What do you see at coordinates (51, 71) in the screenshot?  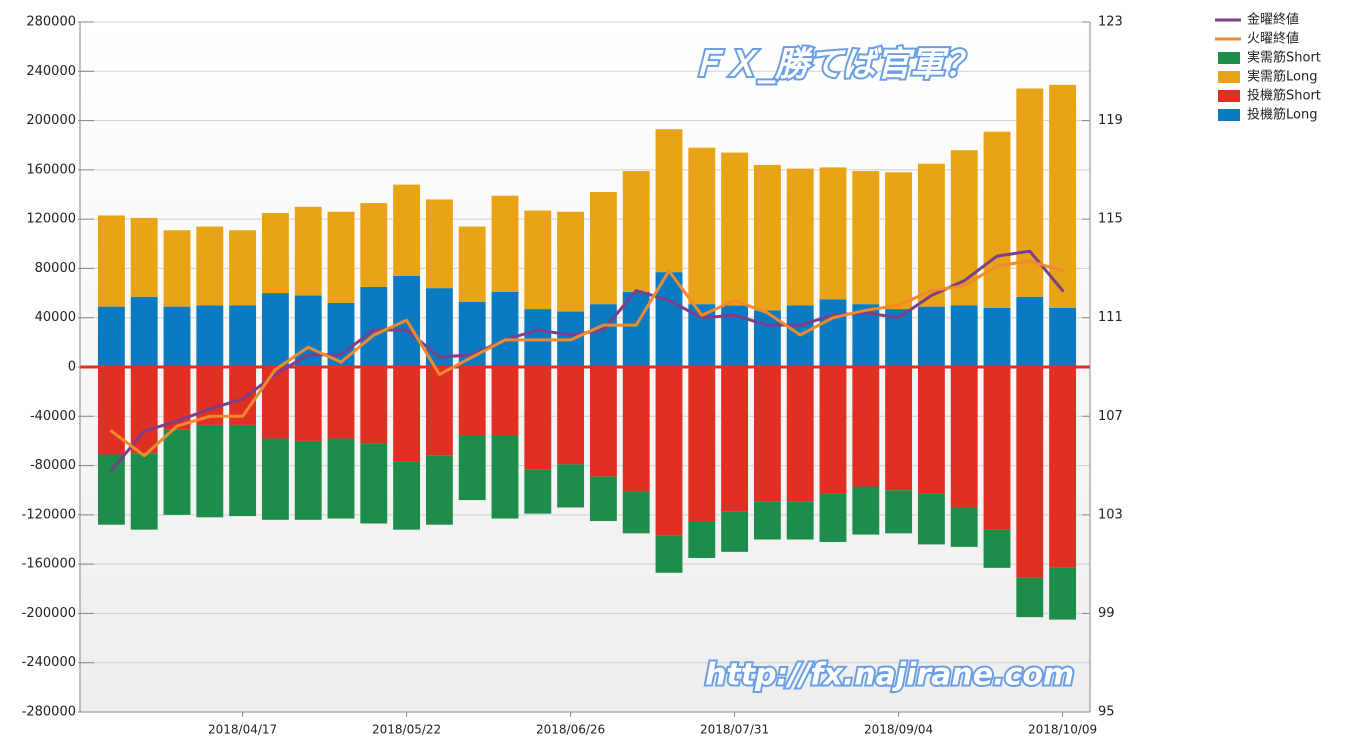 I see `y-tick-label: 240000` at bounding box center [51, 71].